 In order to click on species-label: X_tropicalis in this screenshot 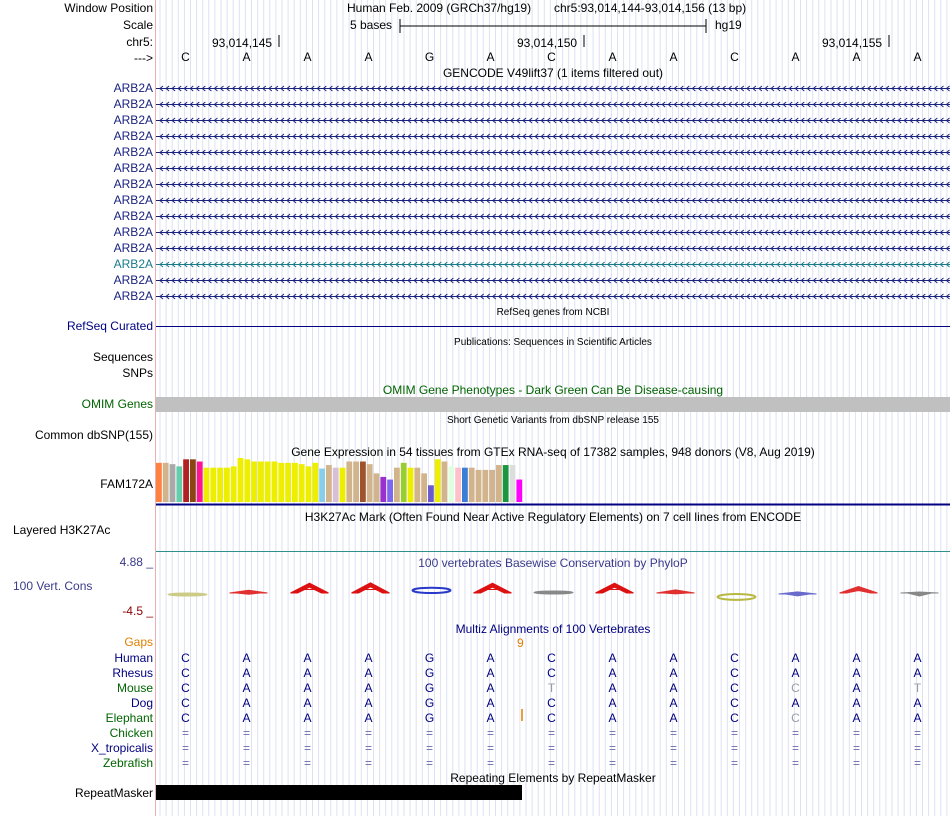, I will do `click(121, 748)`.